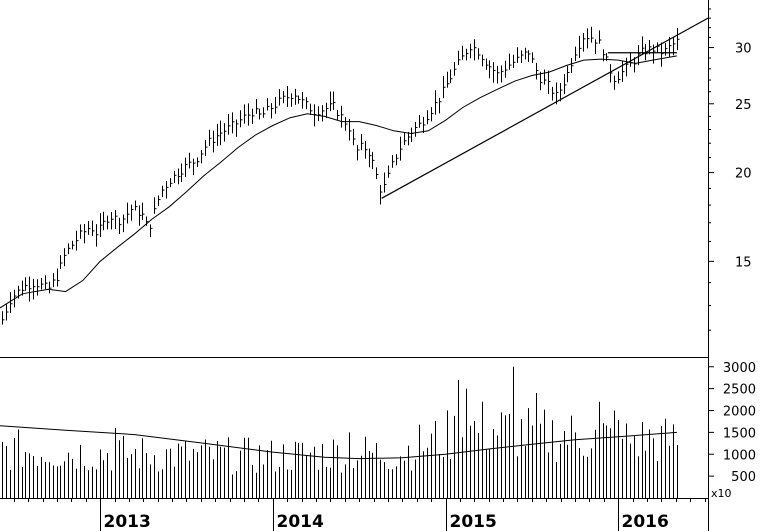 This screenshot has width=760, height=531. I want to click on price-tick-label: 15, so click(743, 262).